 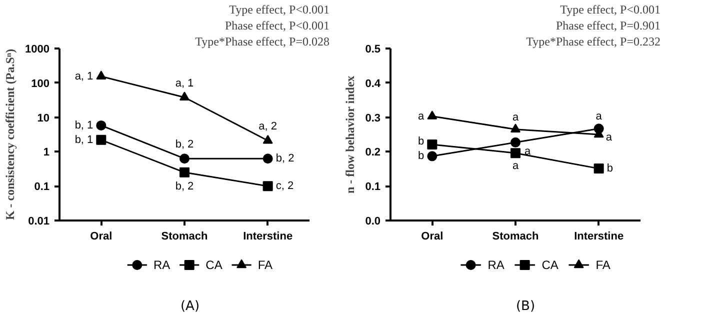 What do you see at coordinates (10, 134) in the screenshot?
I see `y-axis-title: K - consistency coefficient (Pa.Sⁿ)` at bounding box center [10, 134].